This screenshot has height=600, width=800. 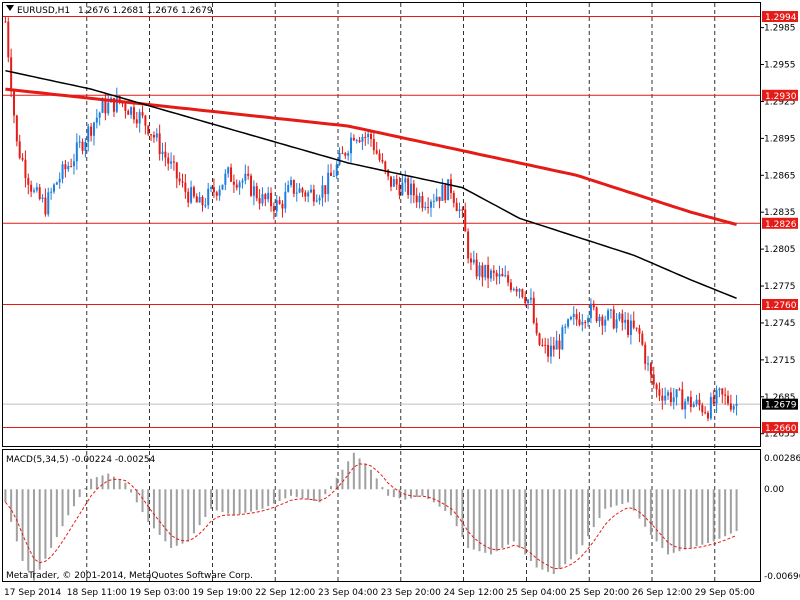 What do you see at coordinates (474, 593) in the screenshot?
I see `time-axis-label: 24 Sep 12:00` at bounding box center [474, 593].